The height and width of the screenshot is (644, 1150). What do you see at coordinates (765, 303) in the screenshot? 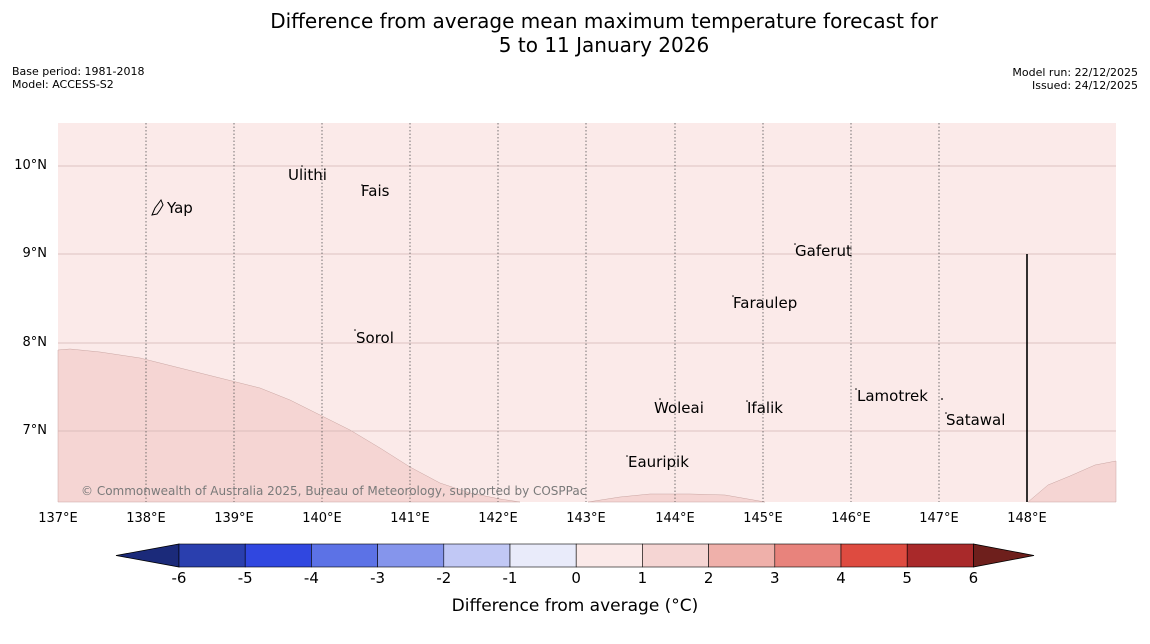
I see `place-label-faraulep: Faraulep` at bounding box center [765, 303].